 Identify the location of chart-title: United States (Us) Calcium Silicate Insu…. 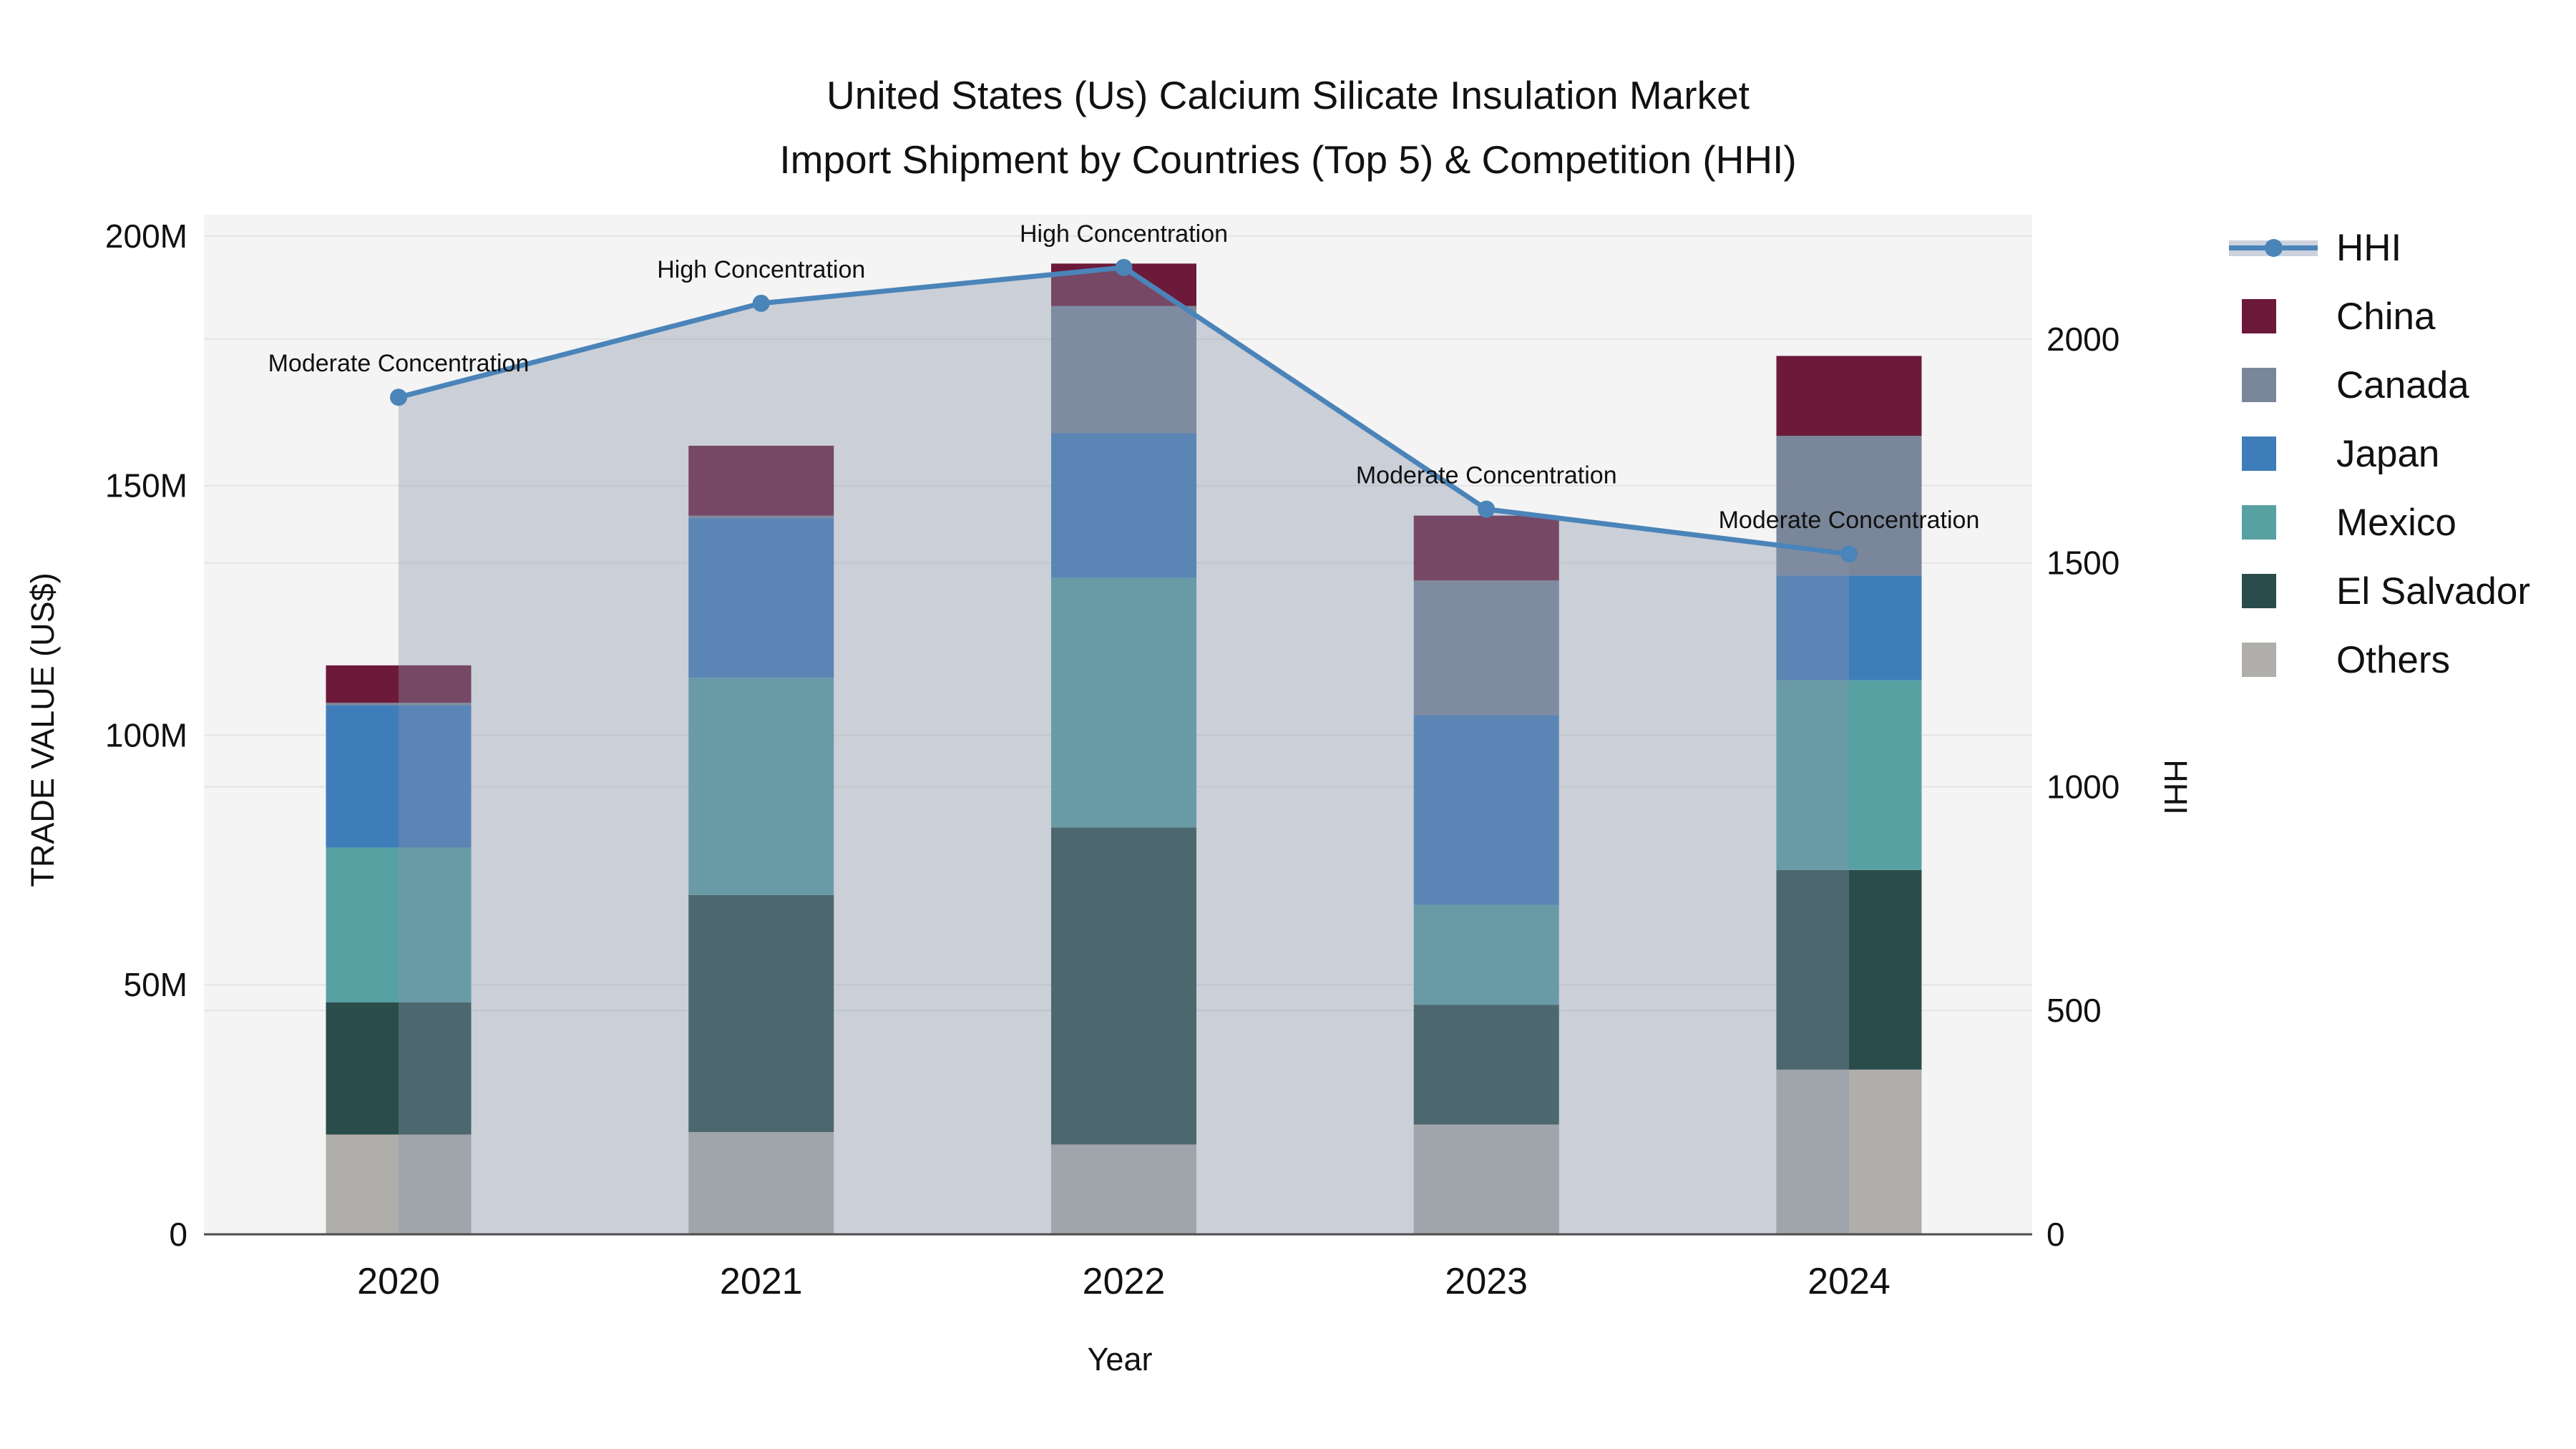
(1288, 127).